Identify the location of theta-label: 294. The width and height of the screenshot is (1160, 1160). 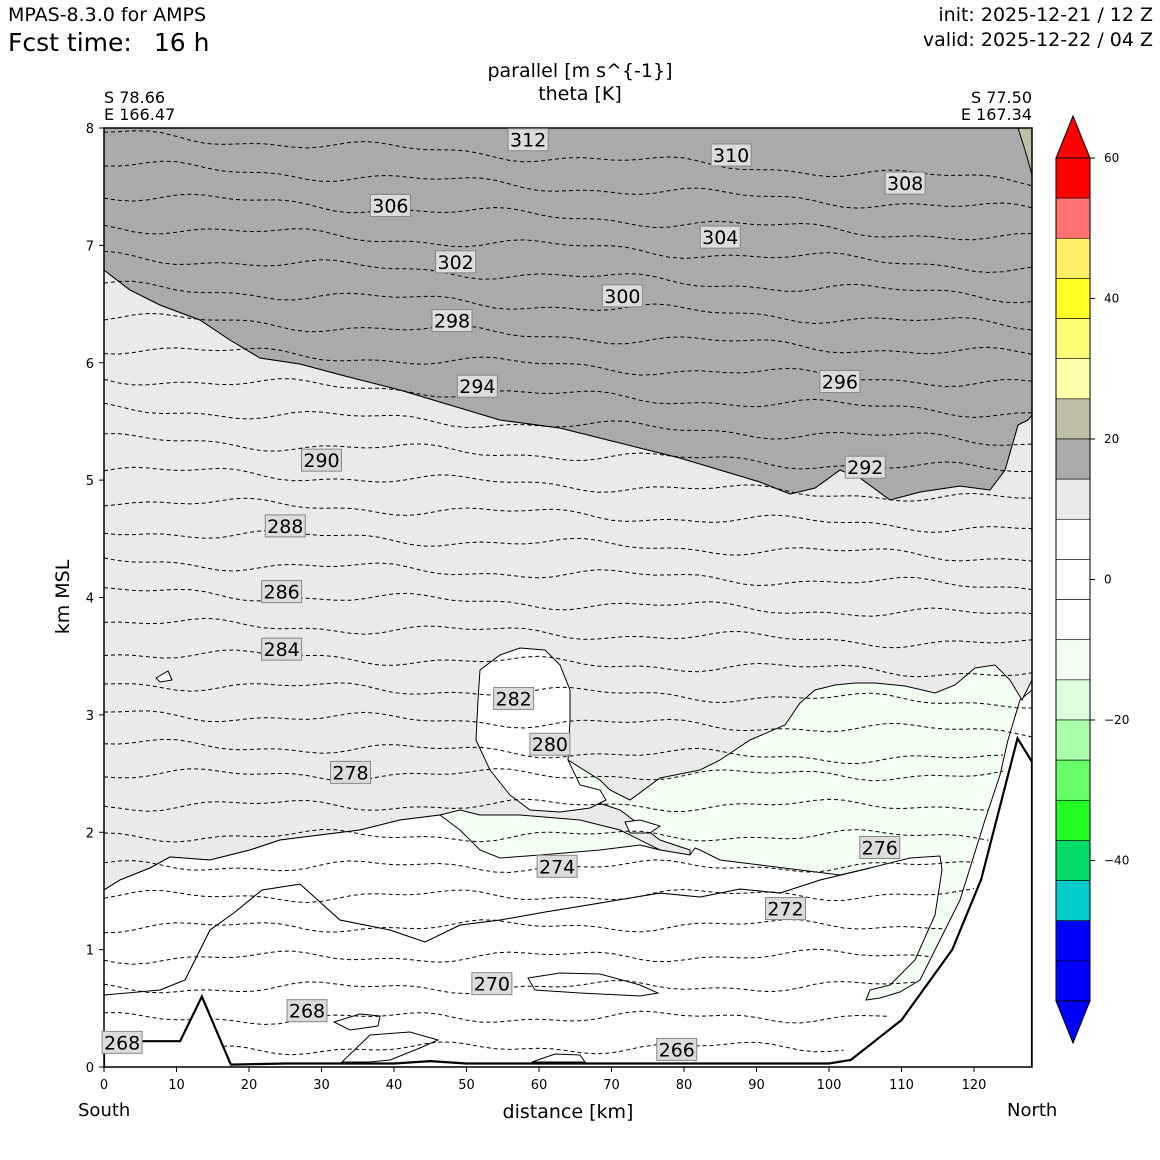
(477, 386).